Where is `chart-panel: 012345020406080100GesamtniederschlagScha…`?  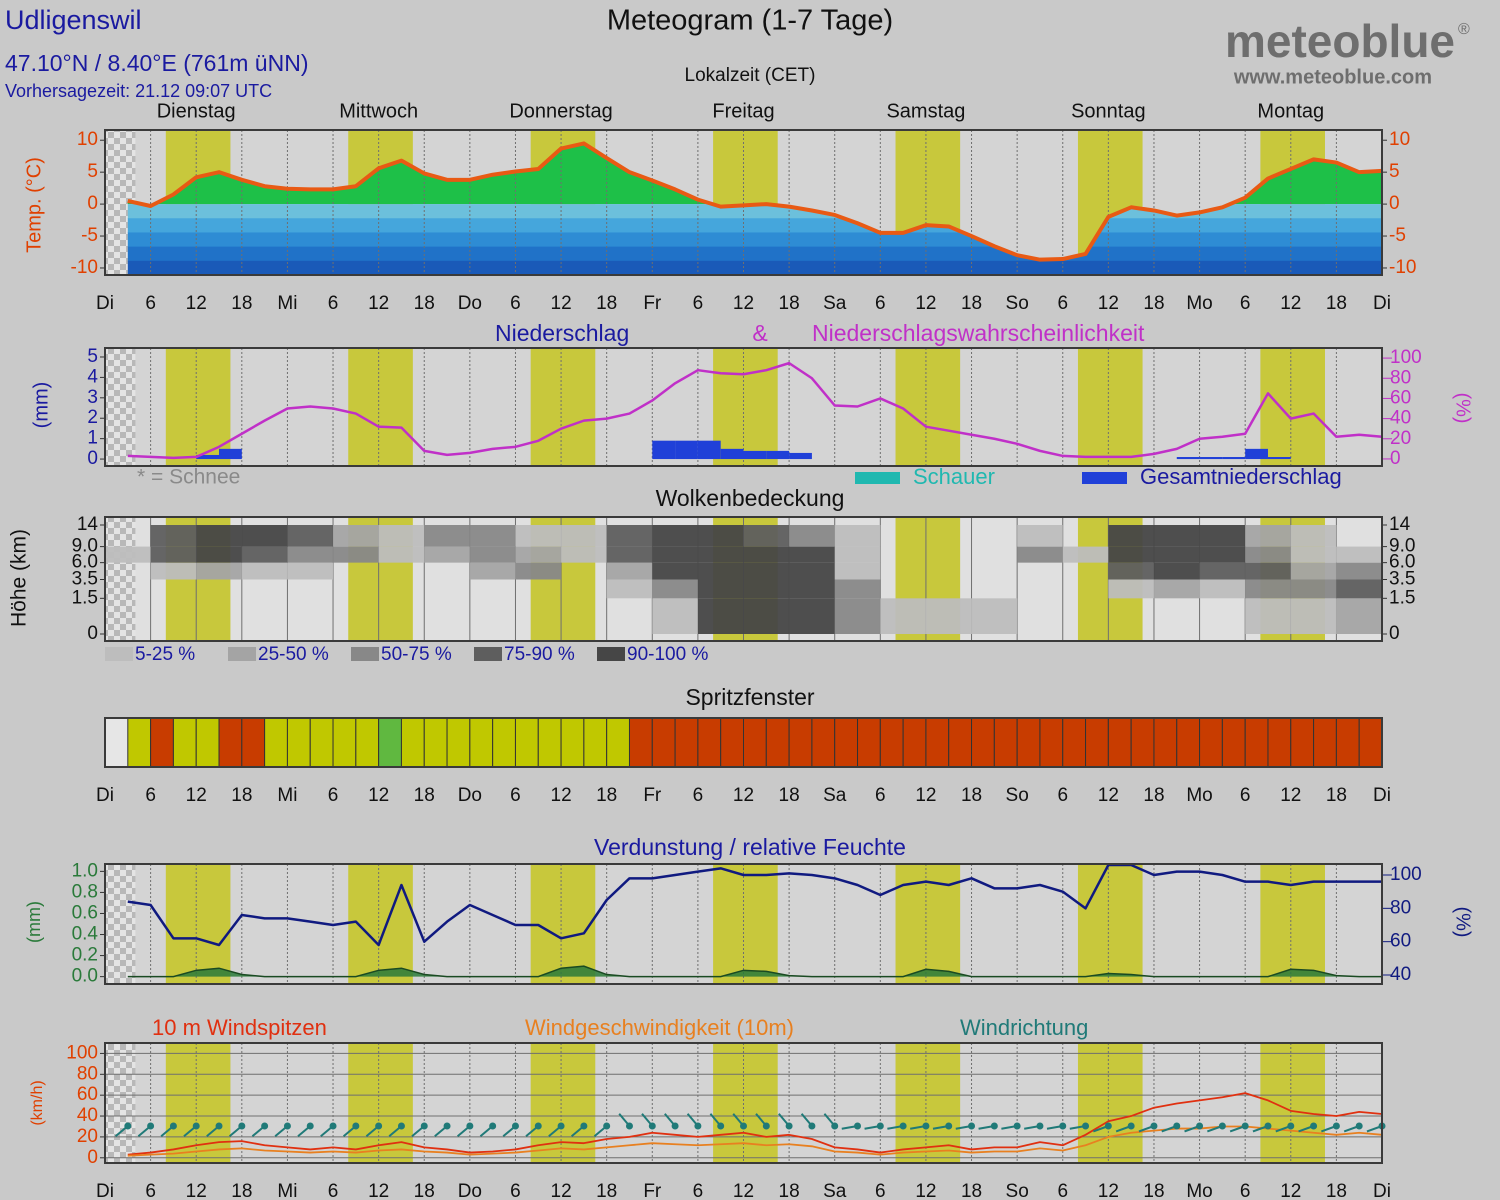
chart-panel: 012345020406080100GesamtniederschlagScha… is located at coordinates (754, 417).